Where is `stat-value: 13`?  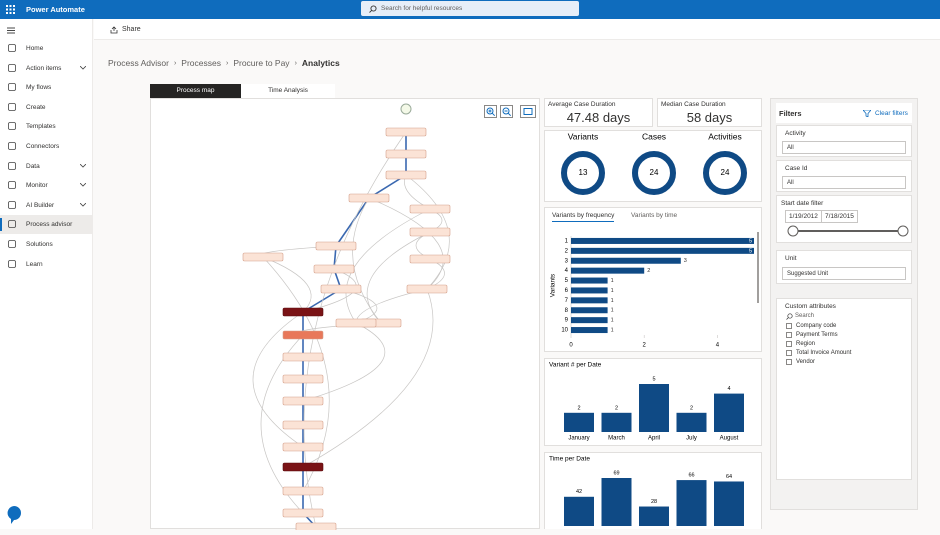 stat-value: 13 is located at coordinates (583, 172).